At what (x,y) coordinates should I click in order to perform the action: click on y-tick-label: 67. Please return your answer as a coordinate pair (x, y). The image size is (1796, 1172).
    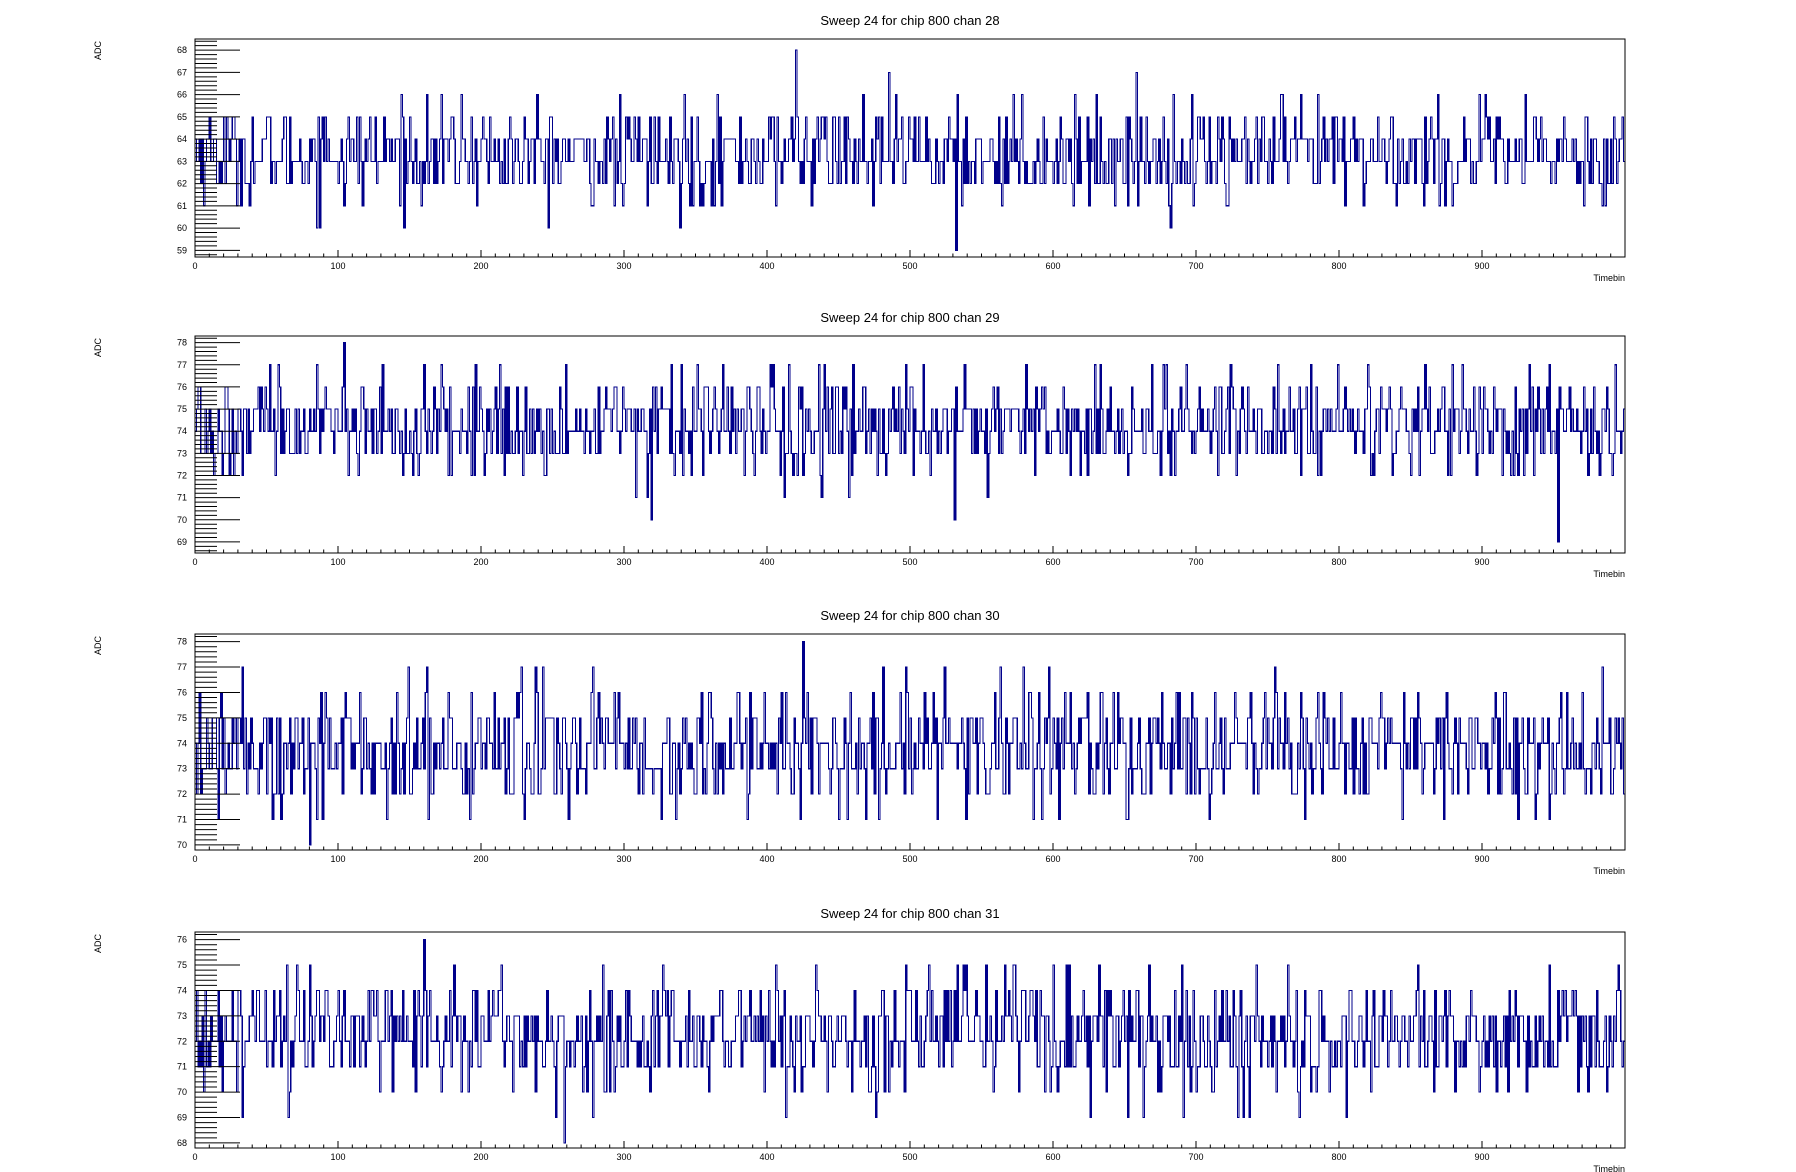
    Looking at the image, I should click on (182, 72).